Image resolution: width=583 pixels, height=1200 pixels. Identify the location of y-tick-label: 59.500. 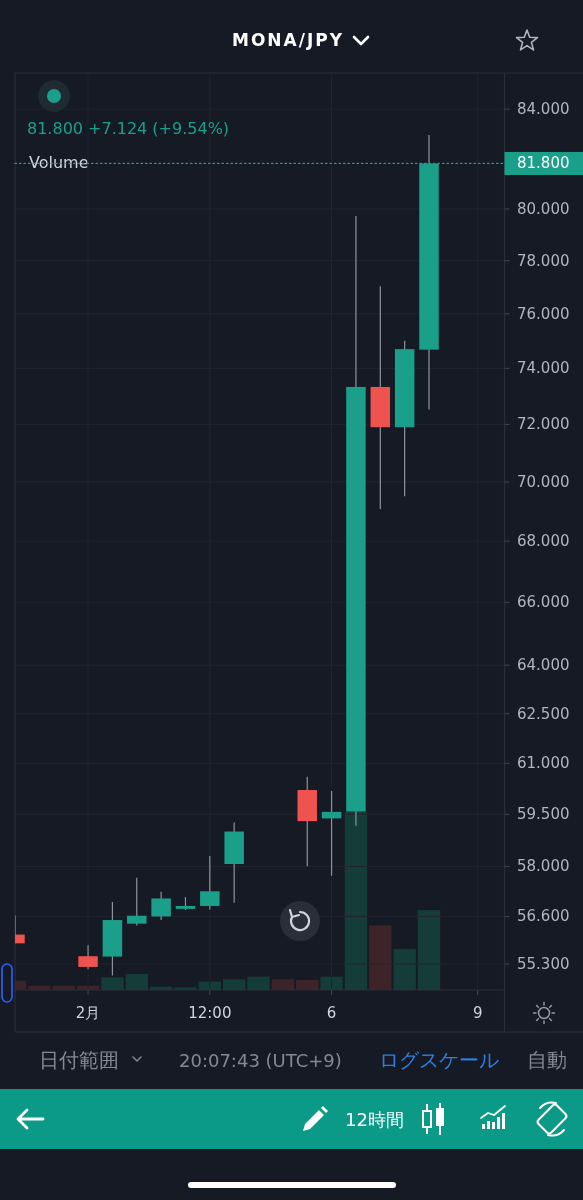
(543, 814).